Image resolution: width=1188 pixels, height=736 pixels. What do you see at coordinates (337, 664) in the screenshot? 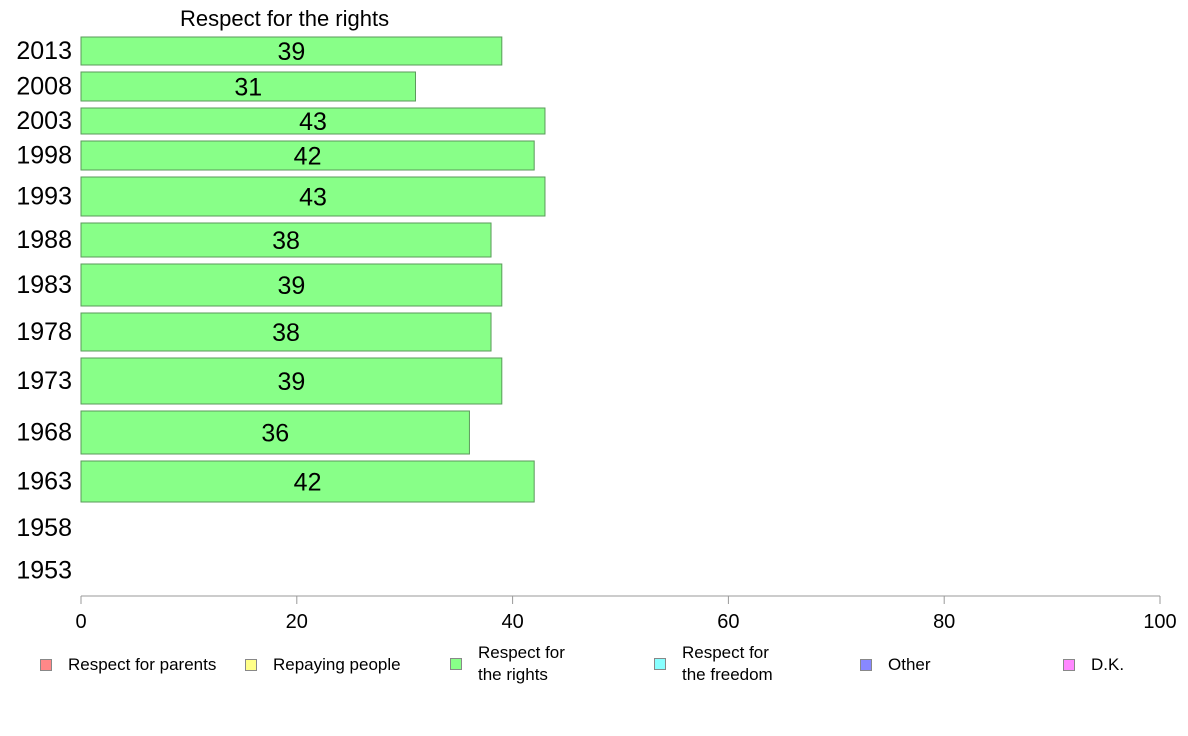
I see `legend-label: Repaying people` at bounding box center [337, 664].